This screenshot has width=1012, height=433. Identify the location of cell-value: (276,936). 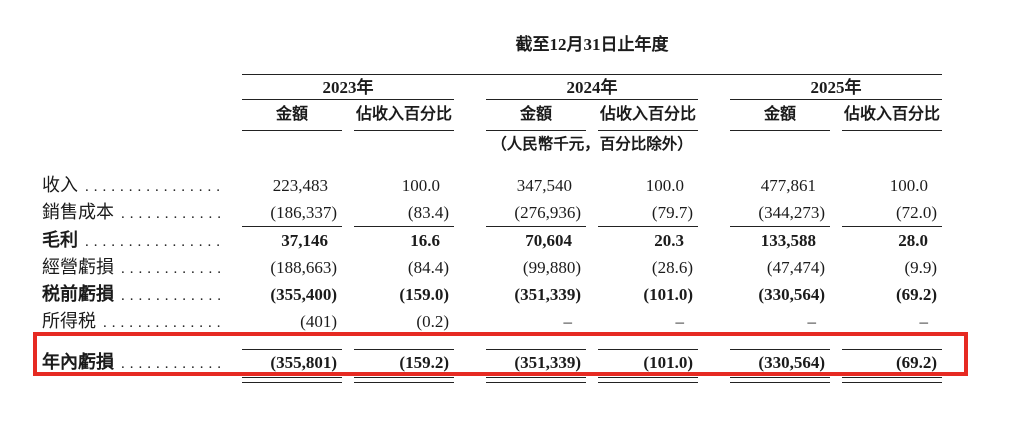
(547, 212).